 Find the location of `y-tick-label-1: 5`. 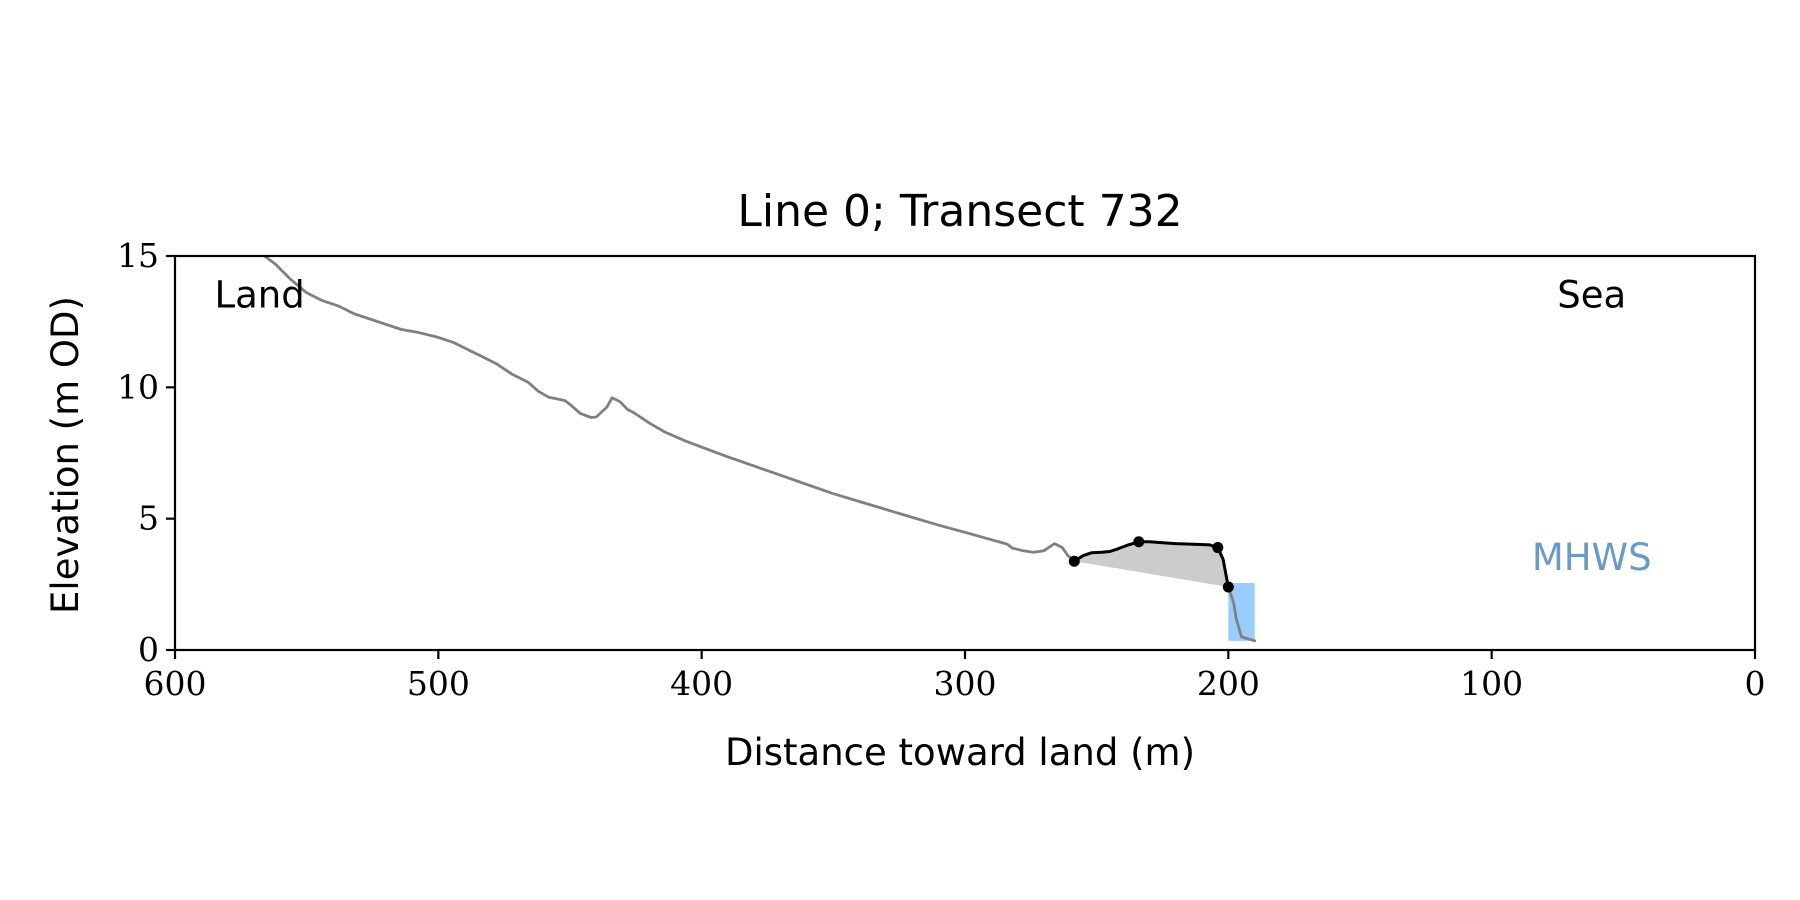

y-tick-label-1: 5 is located at coordinates (148, 518).